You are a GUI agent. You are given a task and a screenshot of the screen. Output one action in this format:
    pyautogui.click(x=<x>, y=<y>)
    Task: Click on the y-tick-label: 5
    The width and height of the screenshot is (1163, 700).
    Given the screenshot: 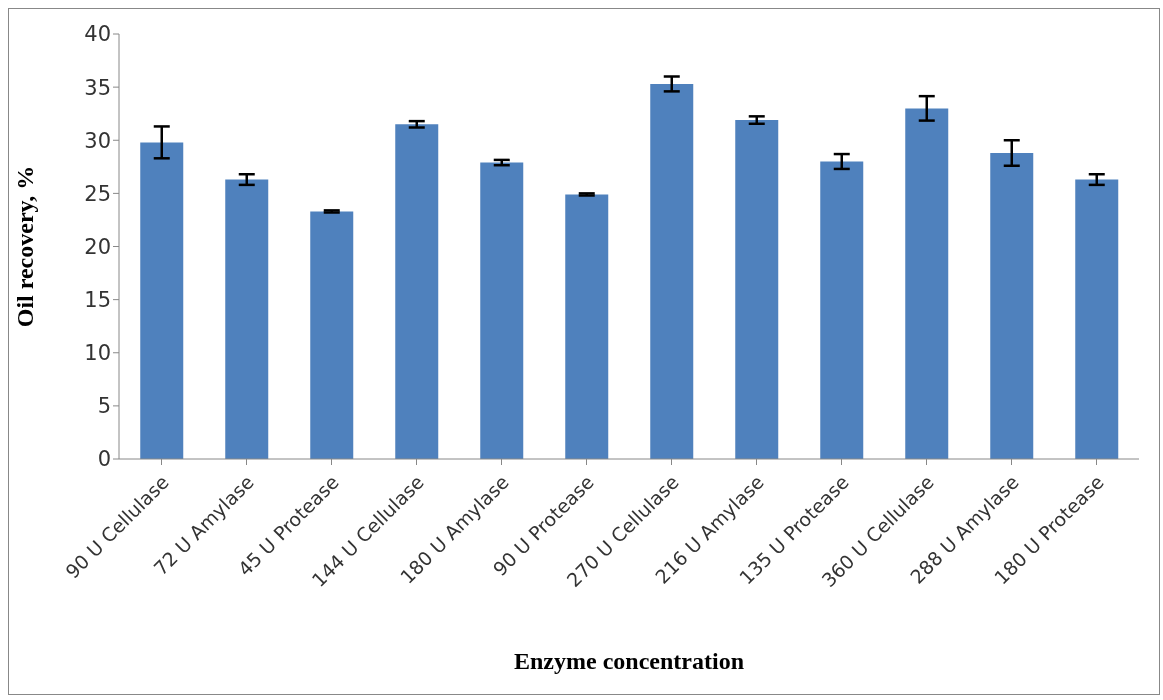 What is the action you would take?
    pyautogui.click(x=104, y=406)
    